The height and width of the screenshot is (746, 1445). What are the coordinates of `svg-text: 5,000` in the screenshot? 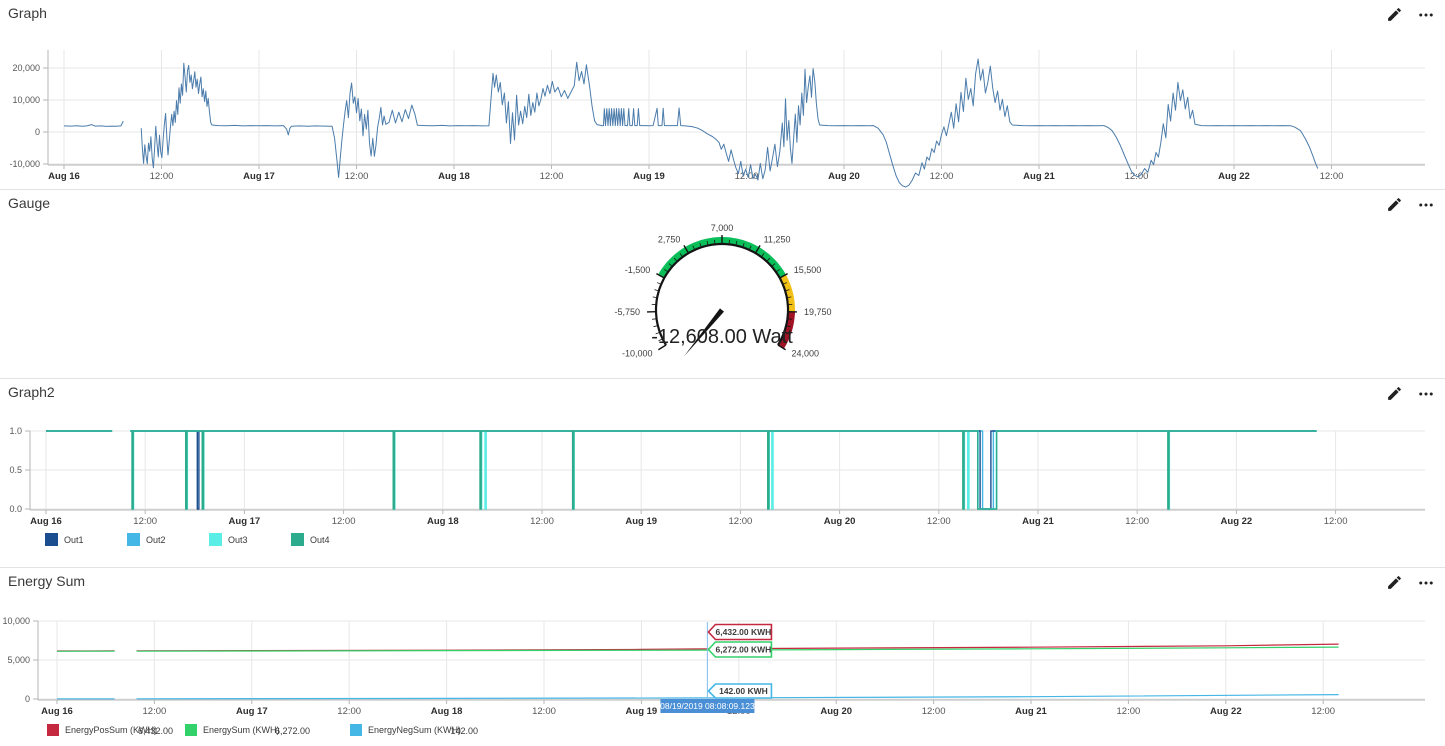 It's located at (18, 660).